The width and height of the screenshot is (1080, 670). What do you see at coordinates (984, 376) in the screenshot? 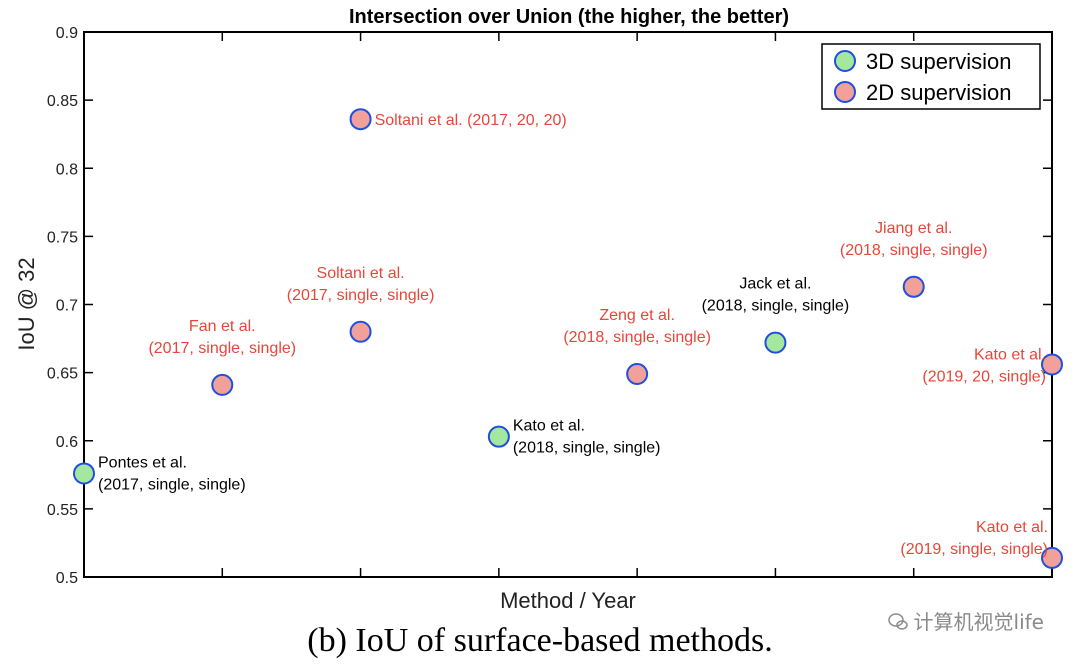
I see `data-label: (2019, 20, single)` at bounding box center [984, 376].